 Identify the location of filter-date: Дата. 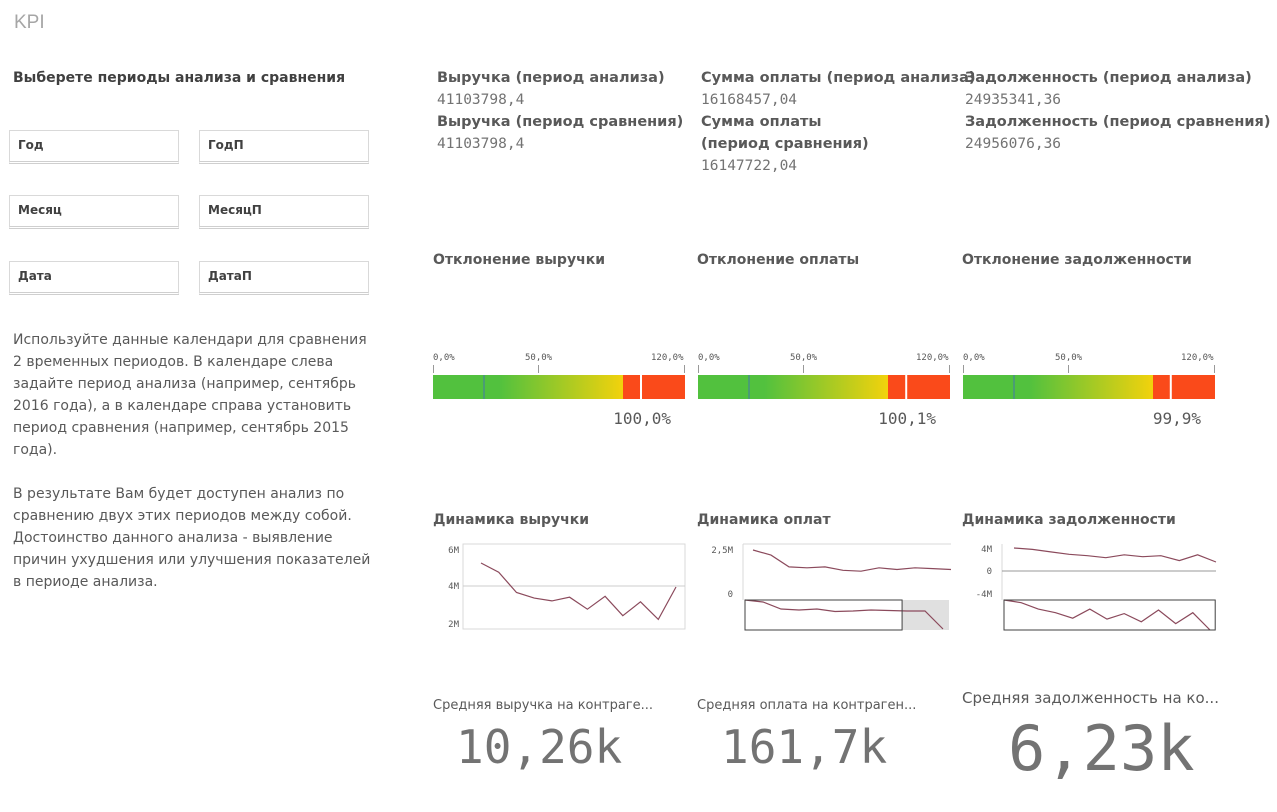
(94, 278).